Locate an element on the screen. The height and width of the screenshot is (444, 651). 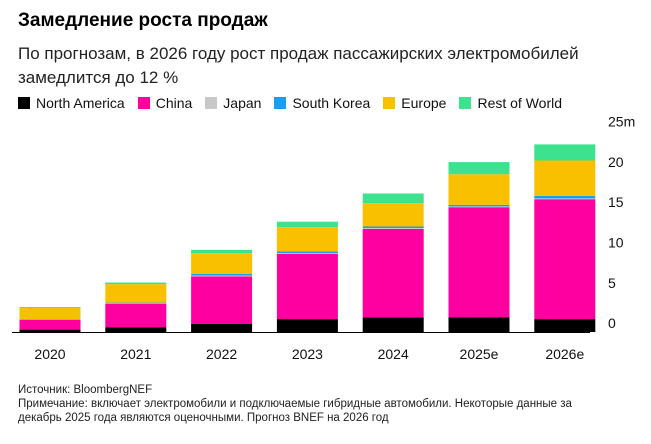
legend-label: China is located at coordinates (174, 103).